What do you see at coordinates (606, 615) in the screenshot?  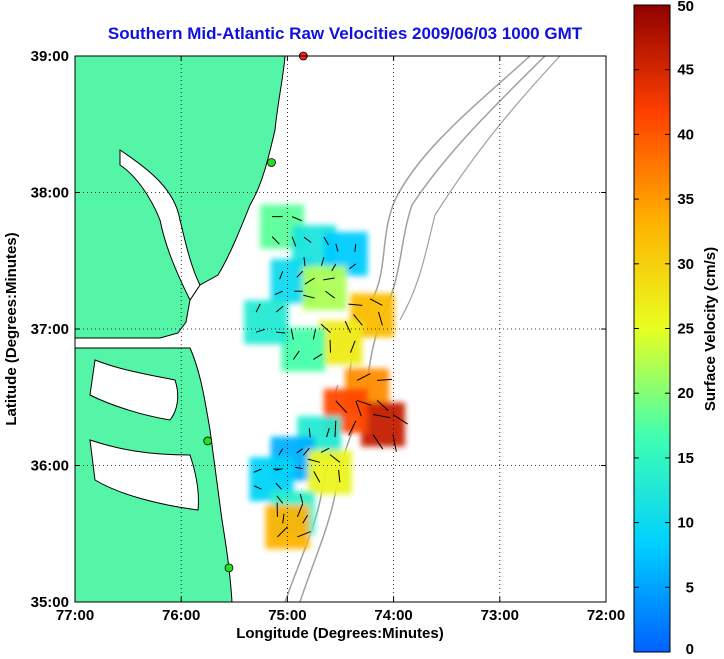 I see `x-tick-label: 72:00` at bounding box center [606, 615].